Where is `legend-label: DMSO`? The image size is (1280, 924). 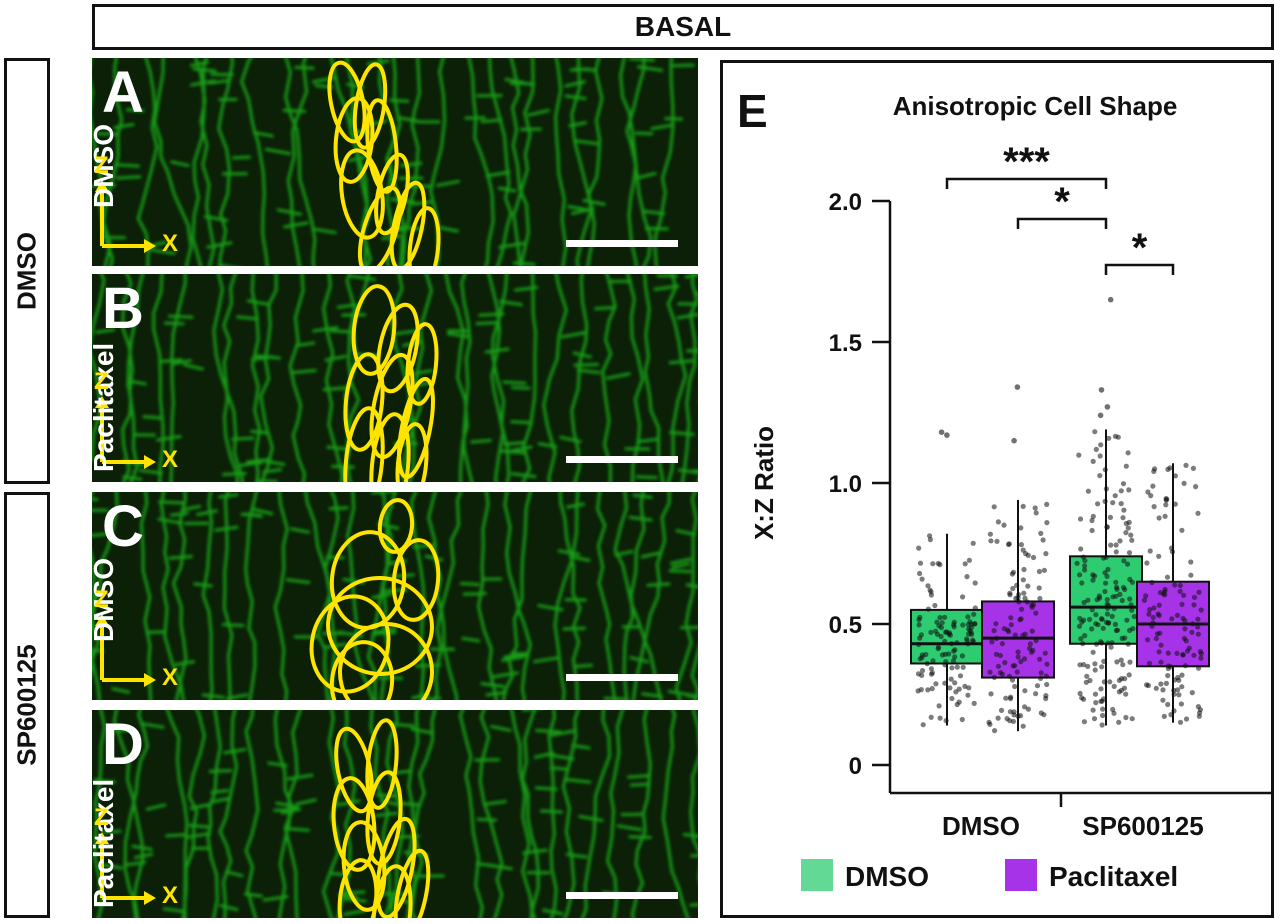 legend-label: DMSO is located at coordinates (887, 876).